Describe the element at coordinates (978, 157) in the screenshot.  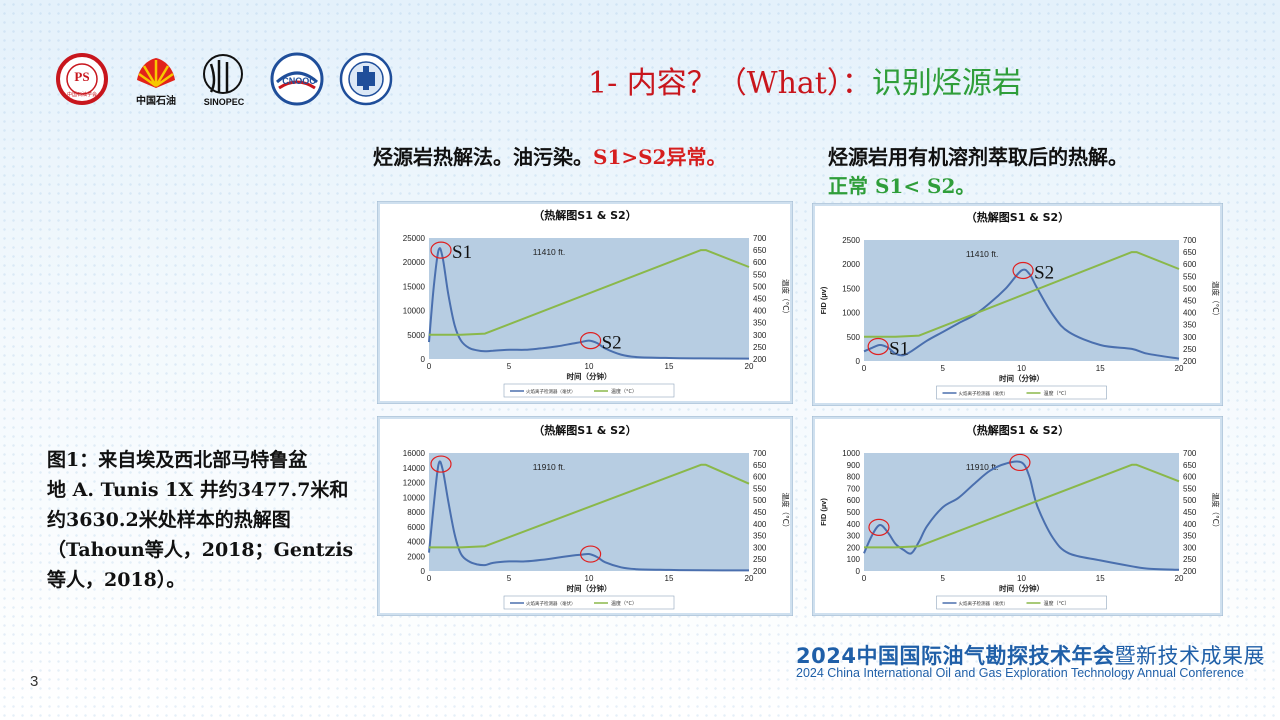
I see `right-caption-line1: 烃源岩用有机溶剂萃取后的热解。` at that location.